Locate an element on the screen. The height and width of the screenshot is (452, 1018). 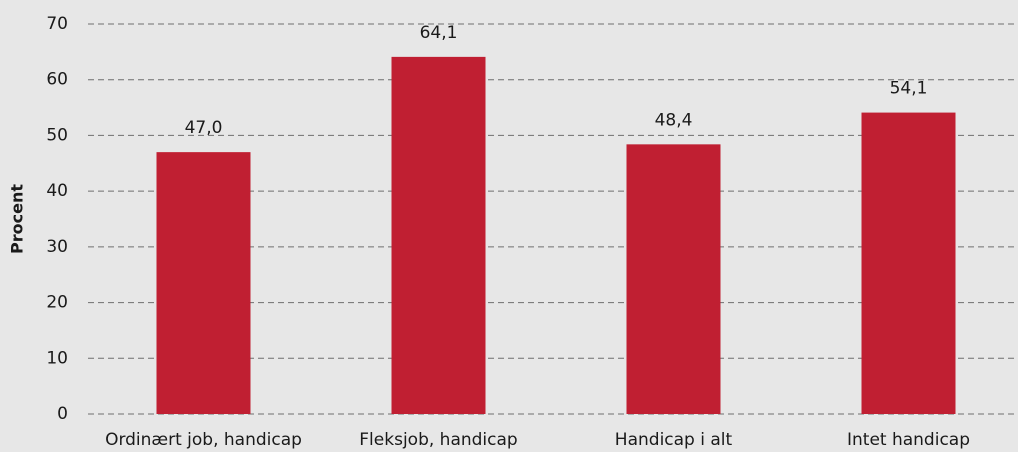
y-axis-label: Procent is located at coordinates (17, 219).